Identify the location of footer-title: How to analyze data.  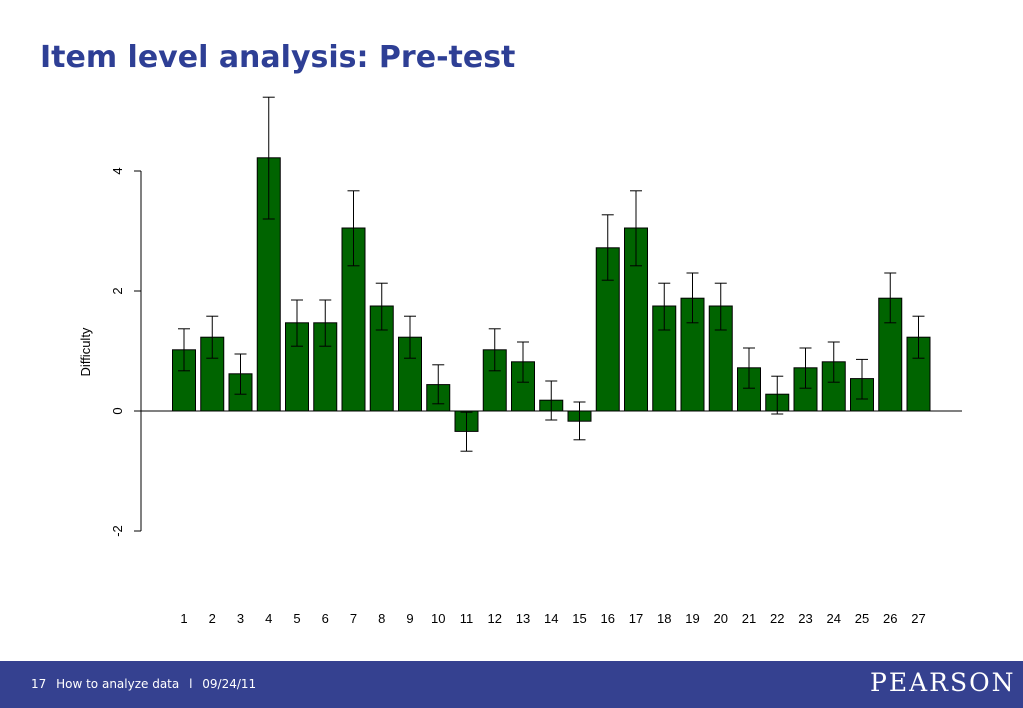
(118, 684).